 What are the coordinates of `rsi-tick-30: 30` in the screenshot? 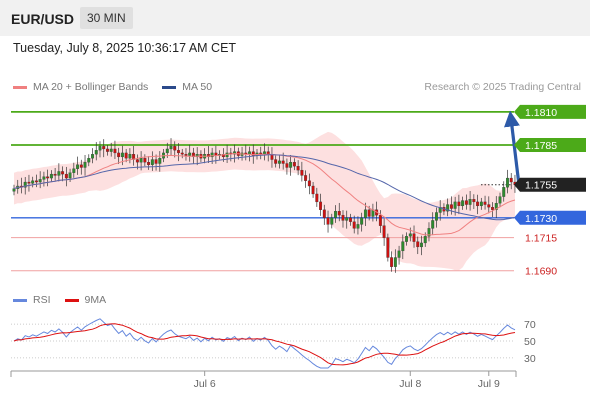 It's located at (530, 359).